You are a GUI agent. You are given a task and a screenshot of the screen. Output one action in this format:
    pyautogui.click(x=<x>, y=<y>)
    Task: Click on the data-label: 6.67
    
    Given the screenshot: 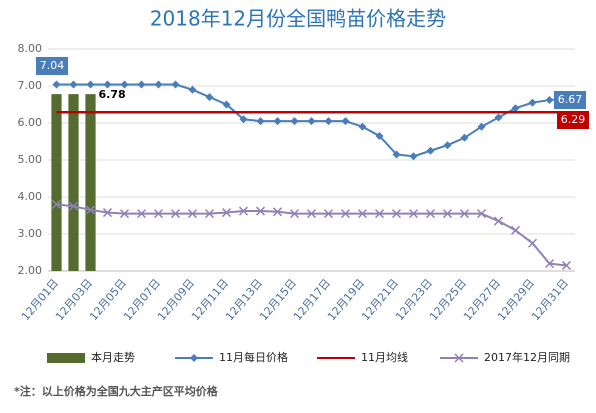 What is the action you would take?
    pyautogui.click(x=570, y=99)
    